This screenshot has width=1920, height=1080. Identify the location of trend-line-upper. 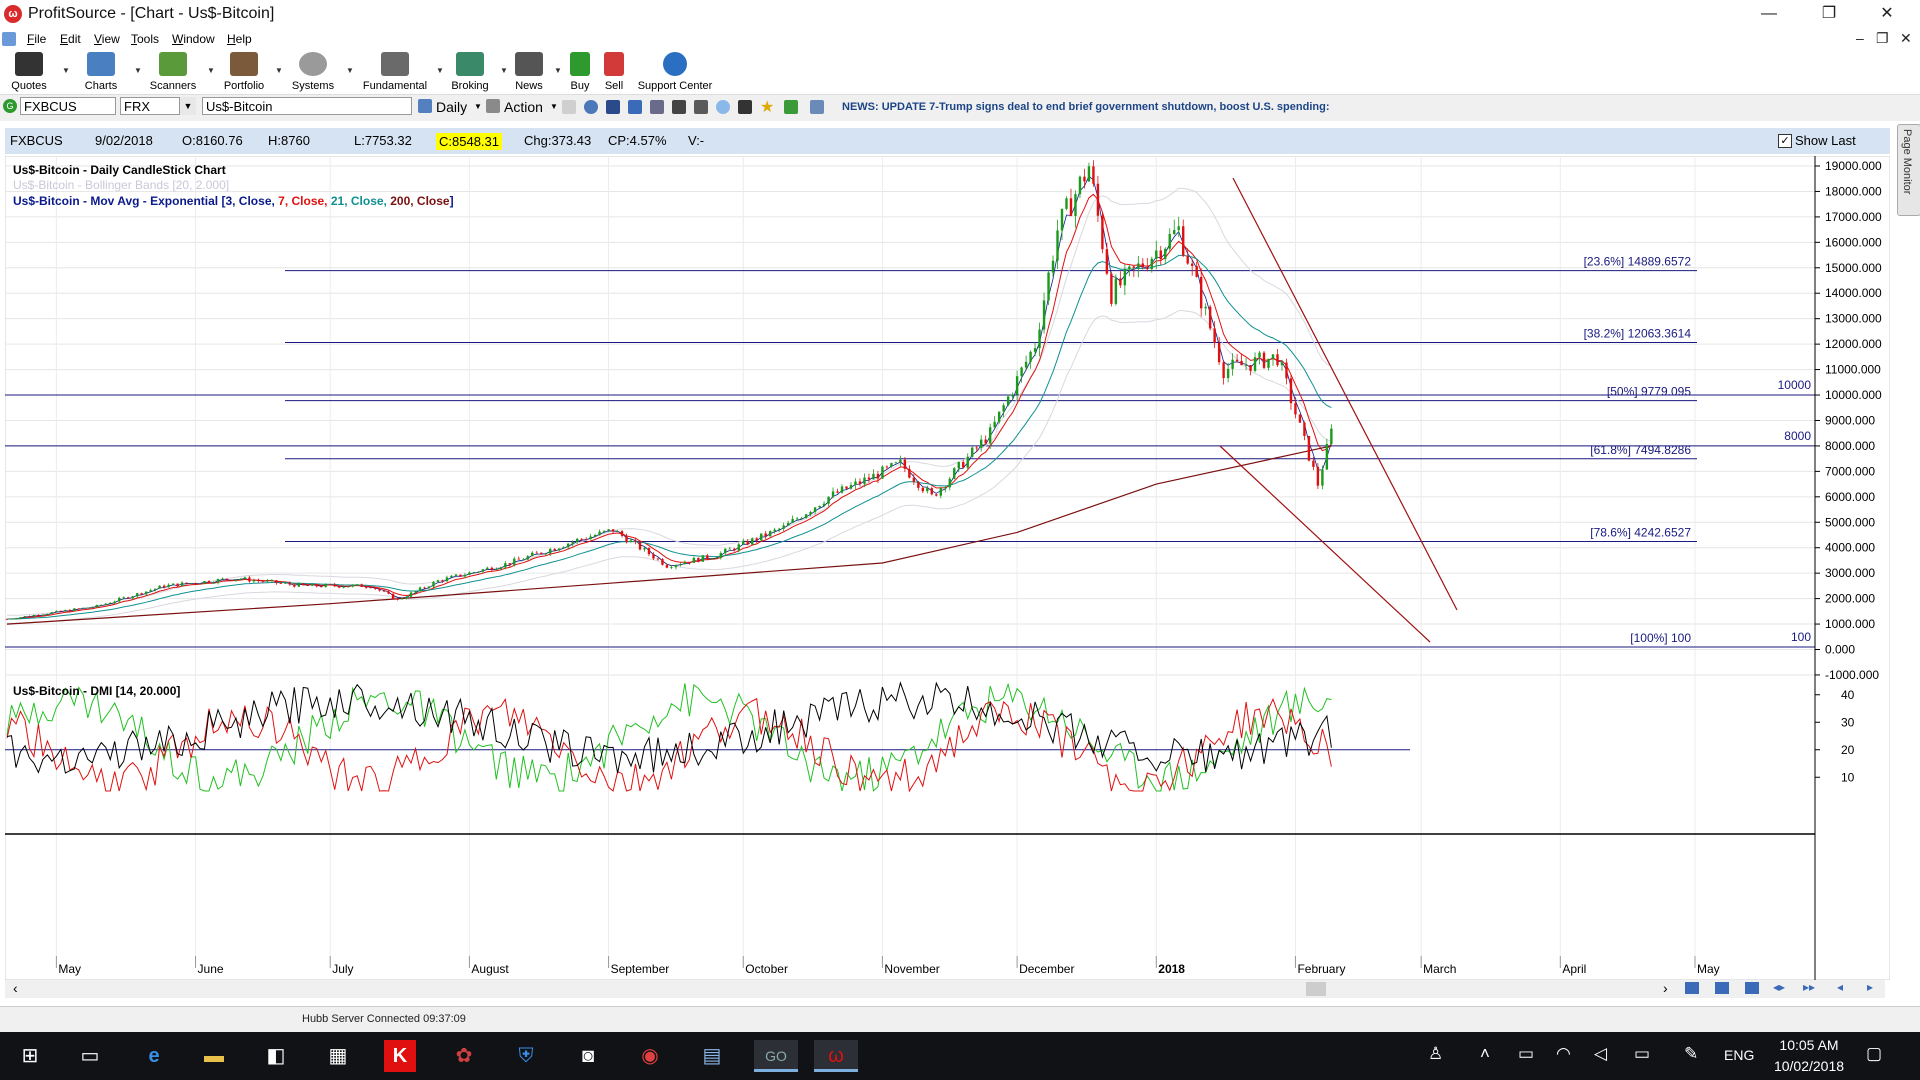
(1345, 394).